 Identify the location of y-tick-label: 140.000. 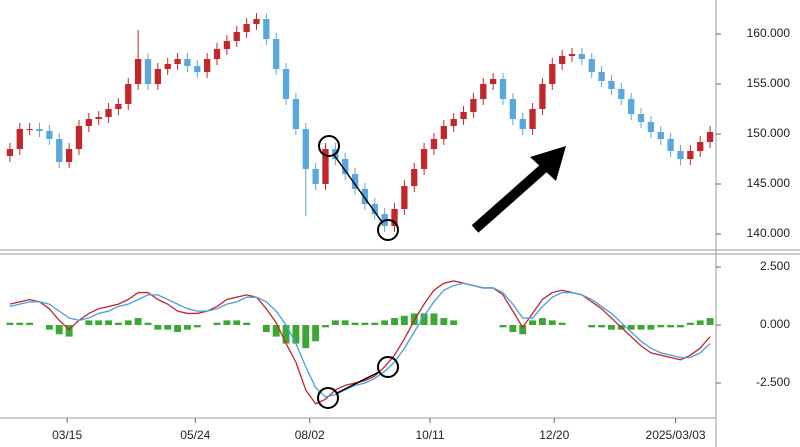
(769, 233).